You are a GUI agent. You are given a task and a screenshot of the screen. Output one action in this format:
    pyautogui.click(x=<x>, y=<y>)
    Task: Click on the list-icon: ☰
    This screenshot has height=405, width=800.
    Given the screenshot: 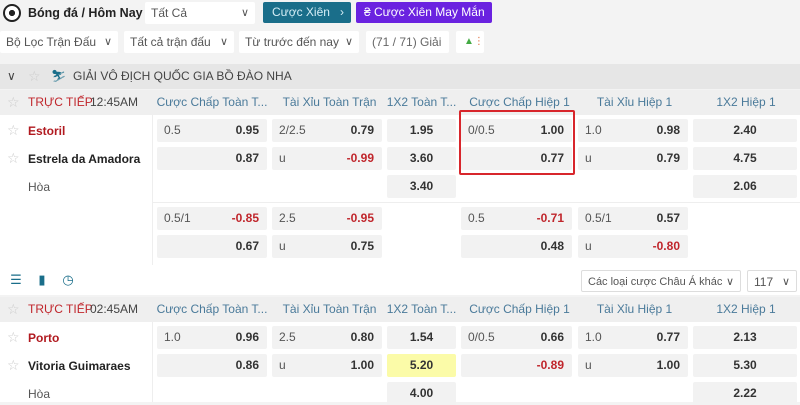 What is the action you would take?
    pyautogui.click(x=16, y=279)
    